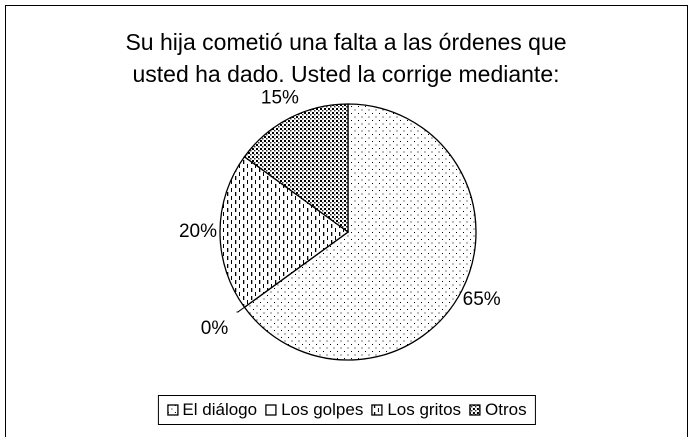  I want to click on data-label: 0%, so click(215, 328).